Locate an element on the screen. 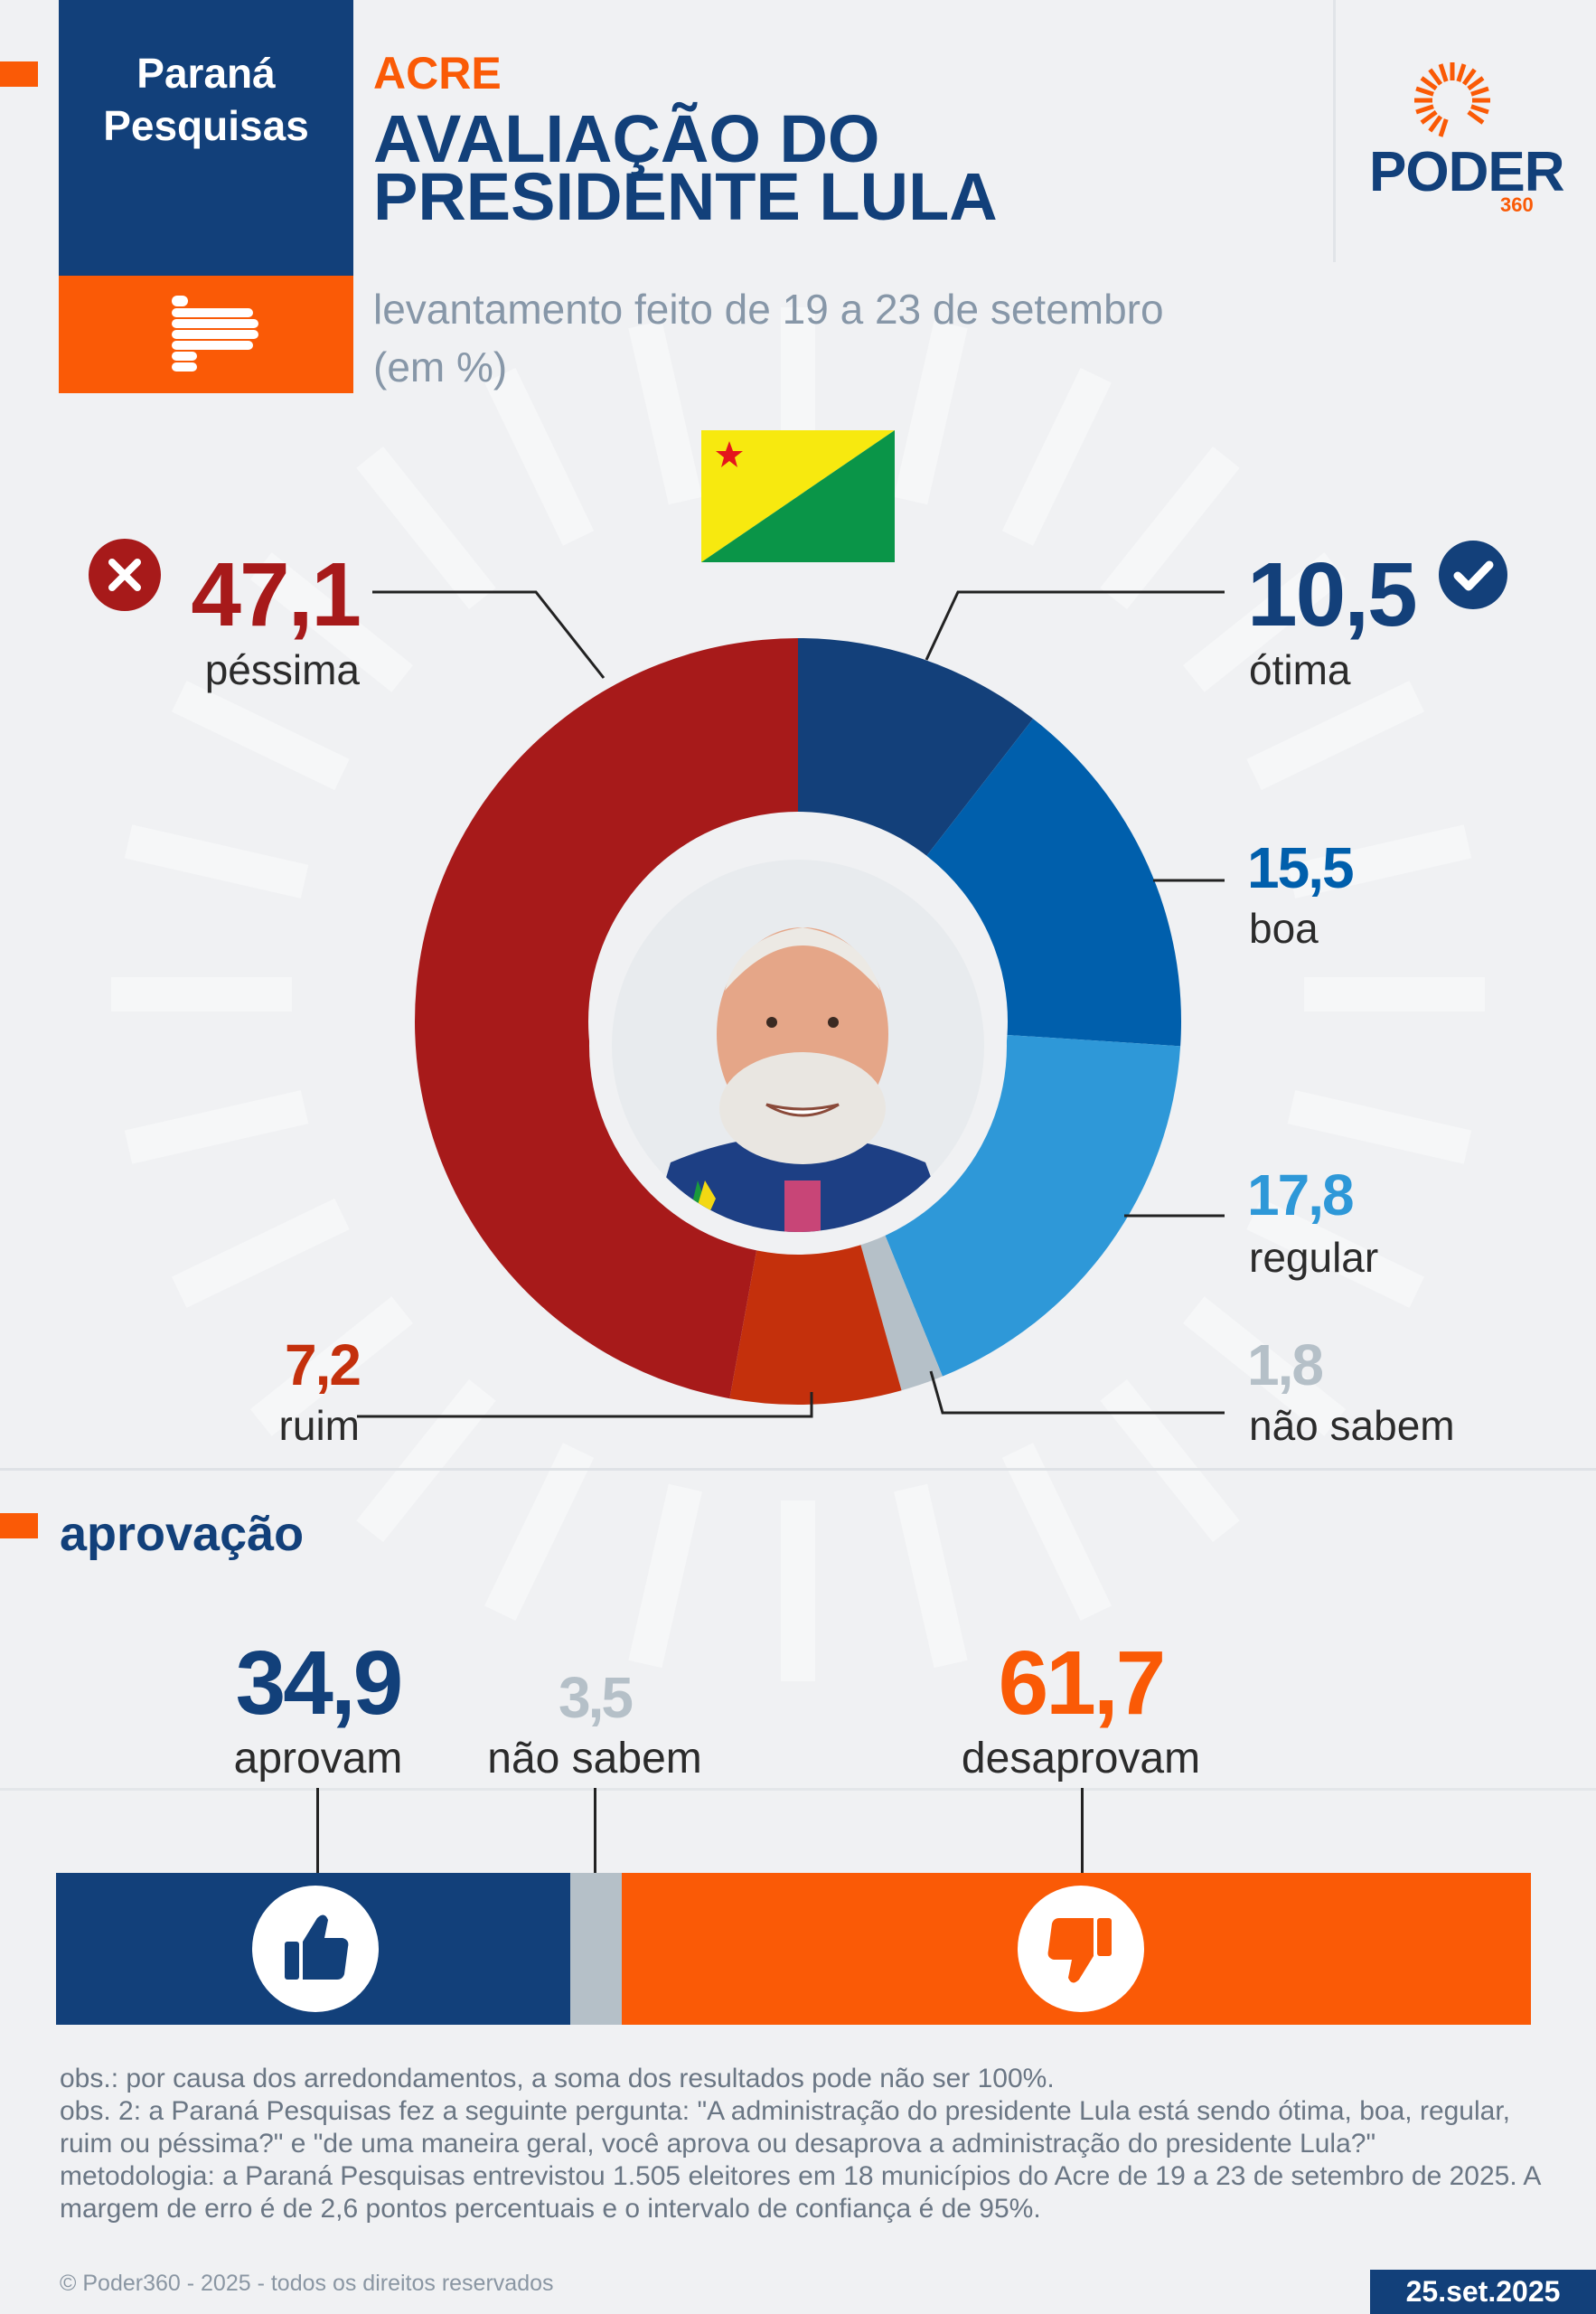  label-regular: regular is located at coordinates (1314, 1258).